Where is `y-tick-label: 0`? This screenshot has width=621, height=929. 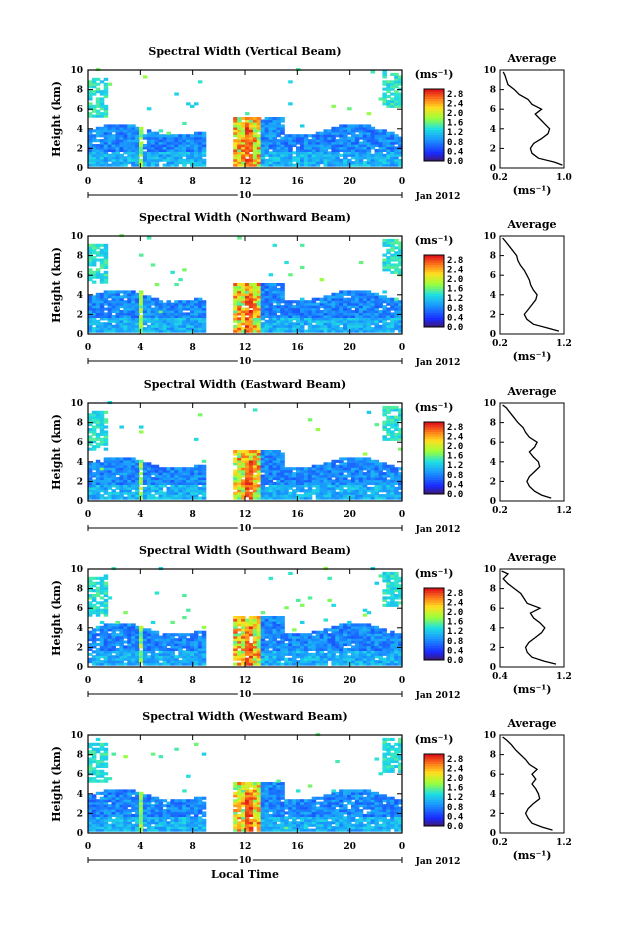
y-tick-label: 0 is located at coordinates (80, 502).